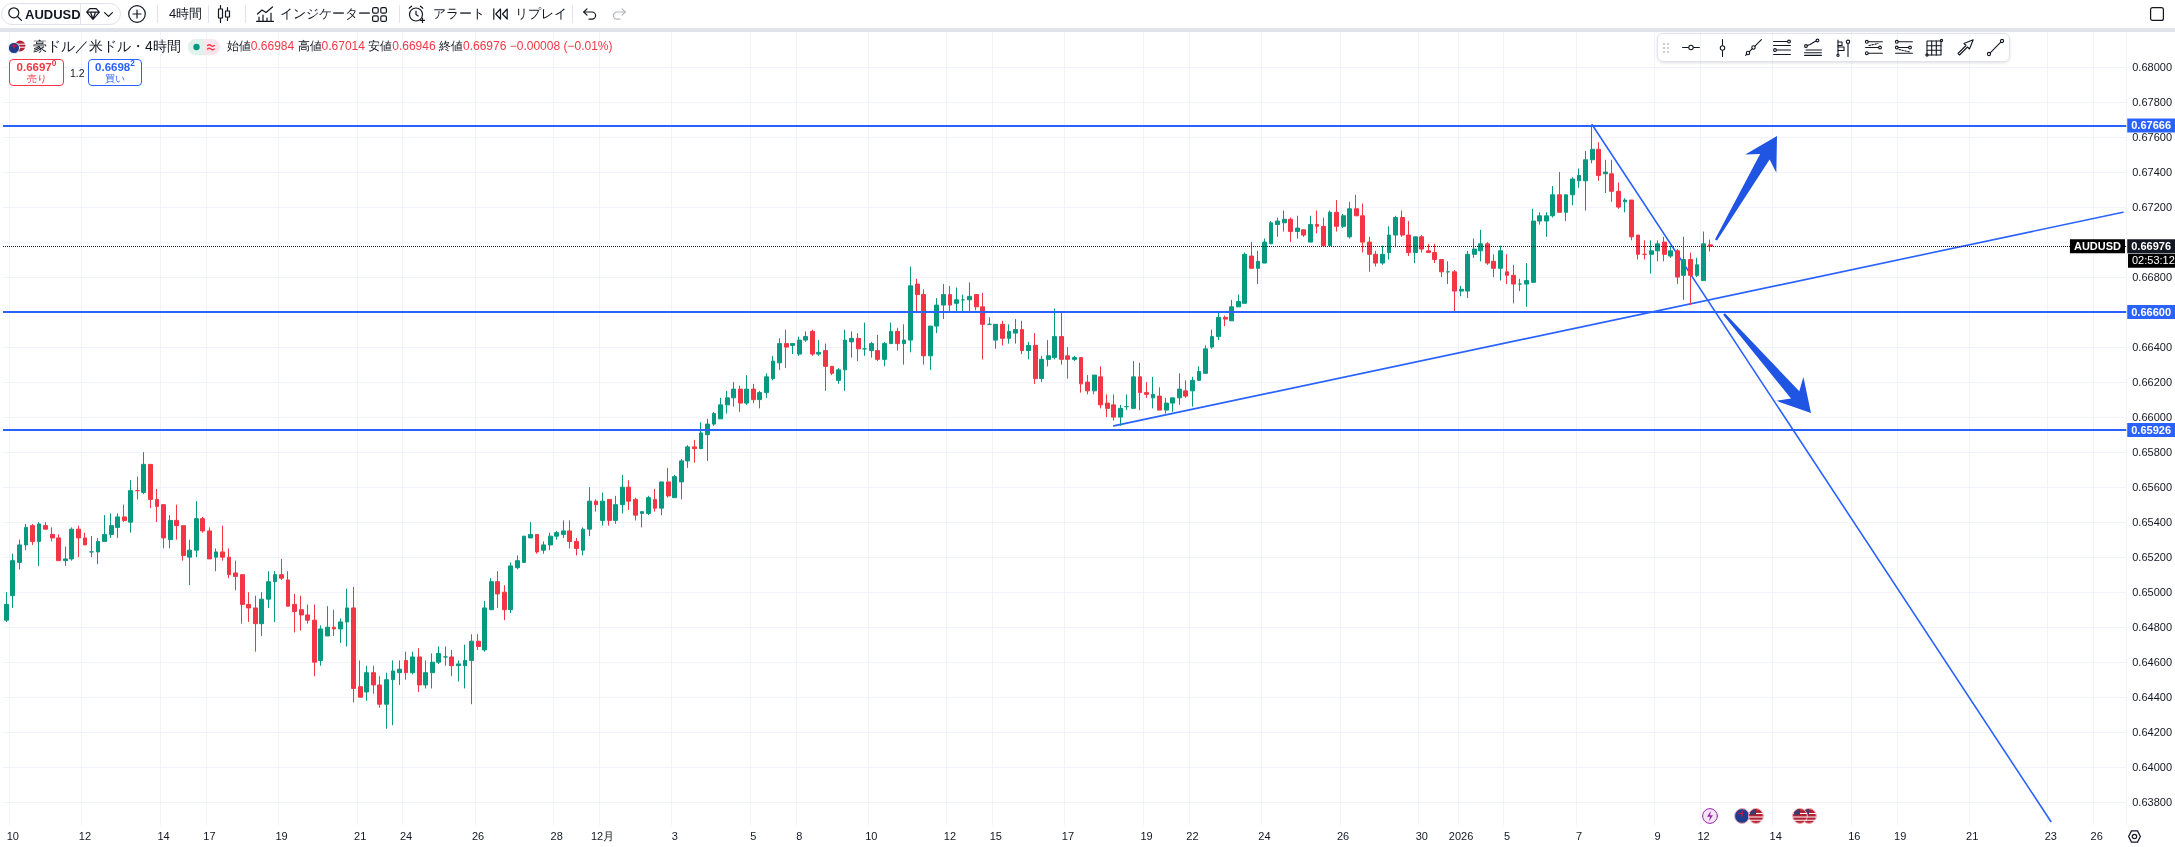 The image size is (2175, 847). I want to click on buy-button: 0.6698$^{2}$ 買い, so click(115, 72).